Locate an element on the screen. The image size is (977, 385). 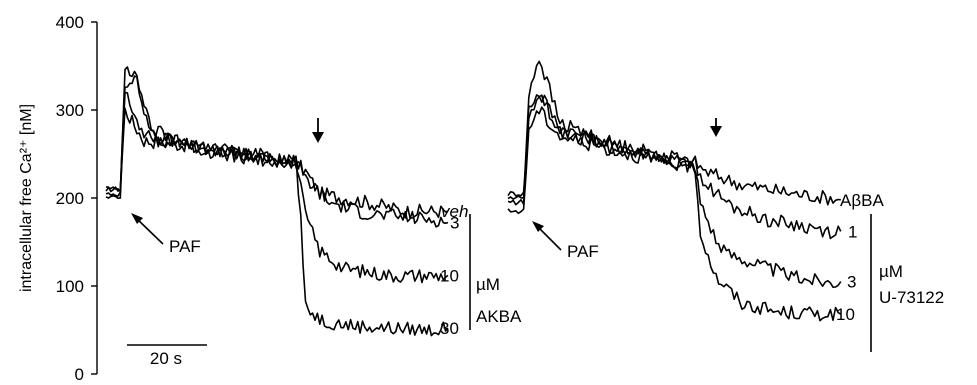
y-axis-label: intracellular free Ca²⁺ [nM] is located at coordinates (26, 198).